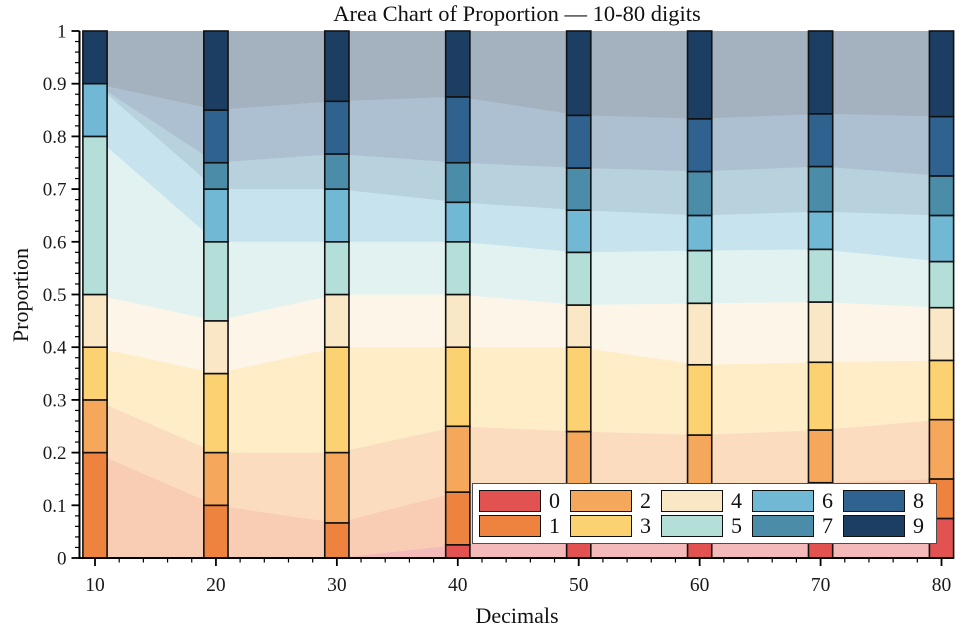  What do you see at coordinates (95, 585) in the screenshot?
I see `x-tick-label: 10` at bounding box center [95, 585].